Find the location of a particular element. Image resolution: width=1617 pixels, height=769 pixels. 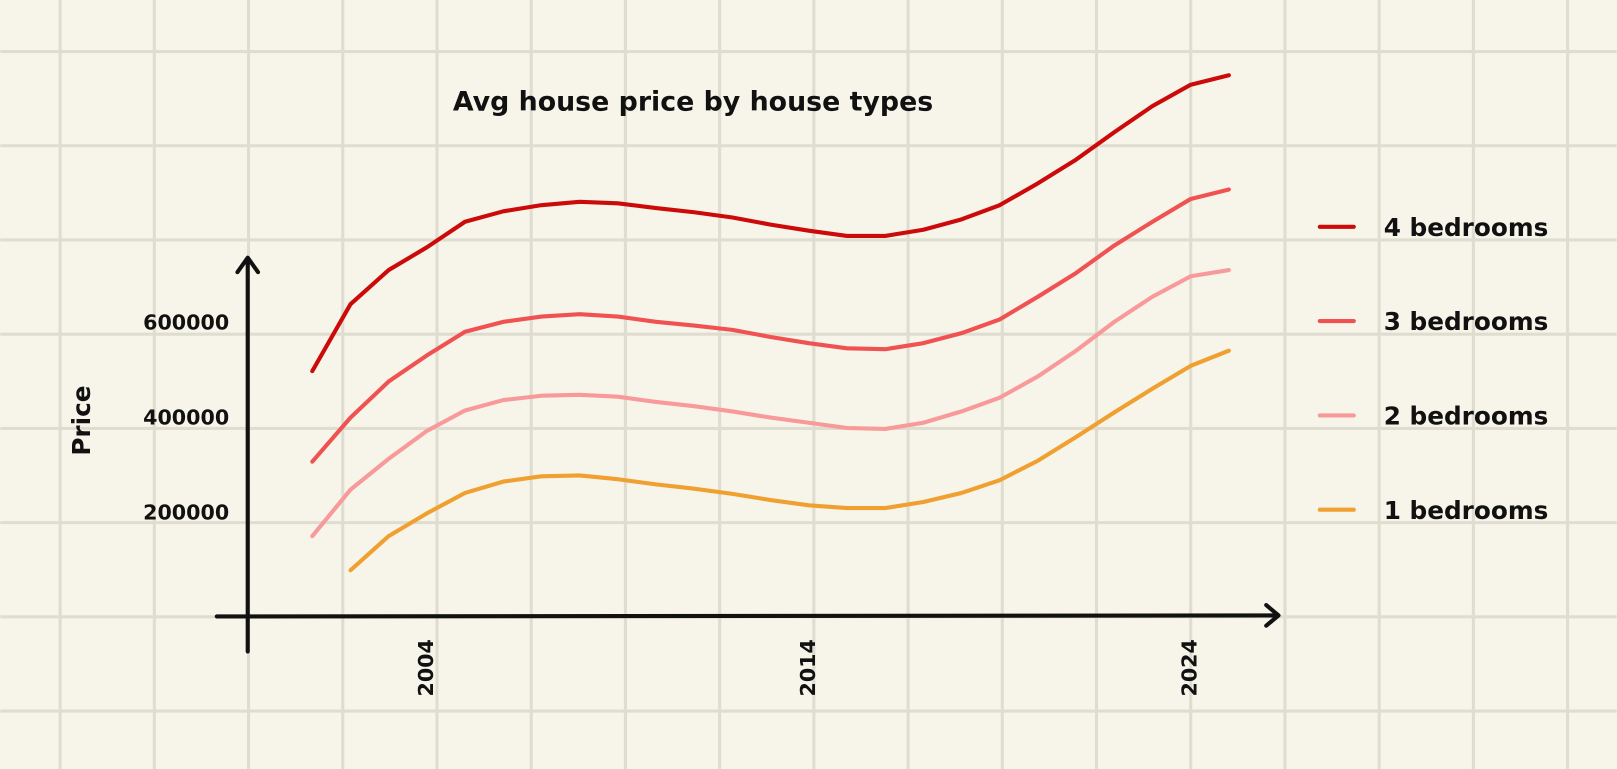

x-tick-label: 2014 is located at coordinates (808, 667).